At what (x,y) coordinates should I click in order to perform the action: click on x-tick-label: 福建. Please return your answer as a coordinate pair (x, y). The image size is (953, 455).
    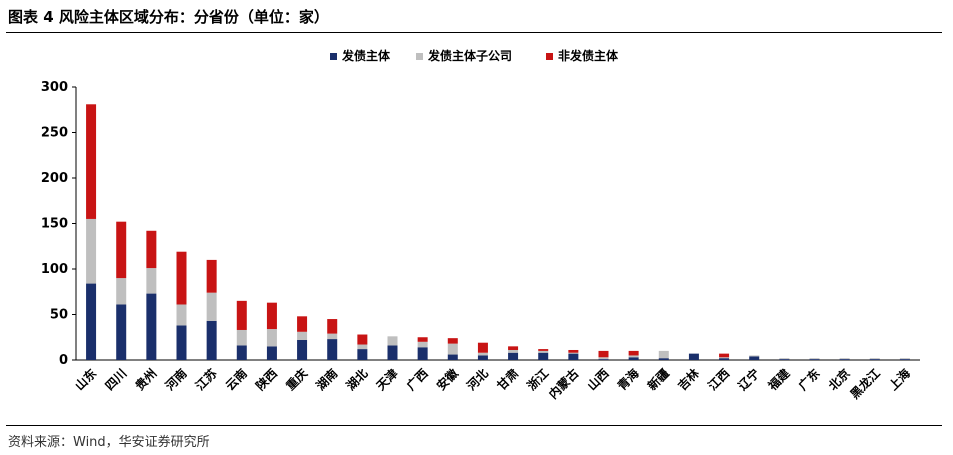
    Looking at the image, I should click on (778, 379).